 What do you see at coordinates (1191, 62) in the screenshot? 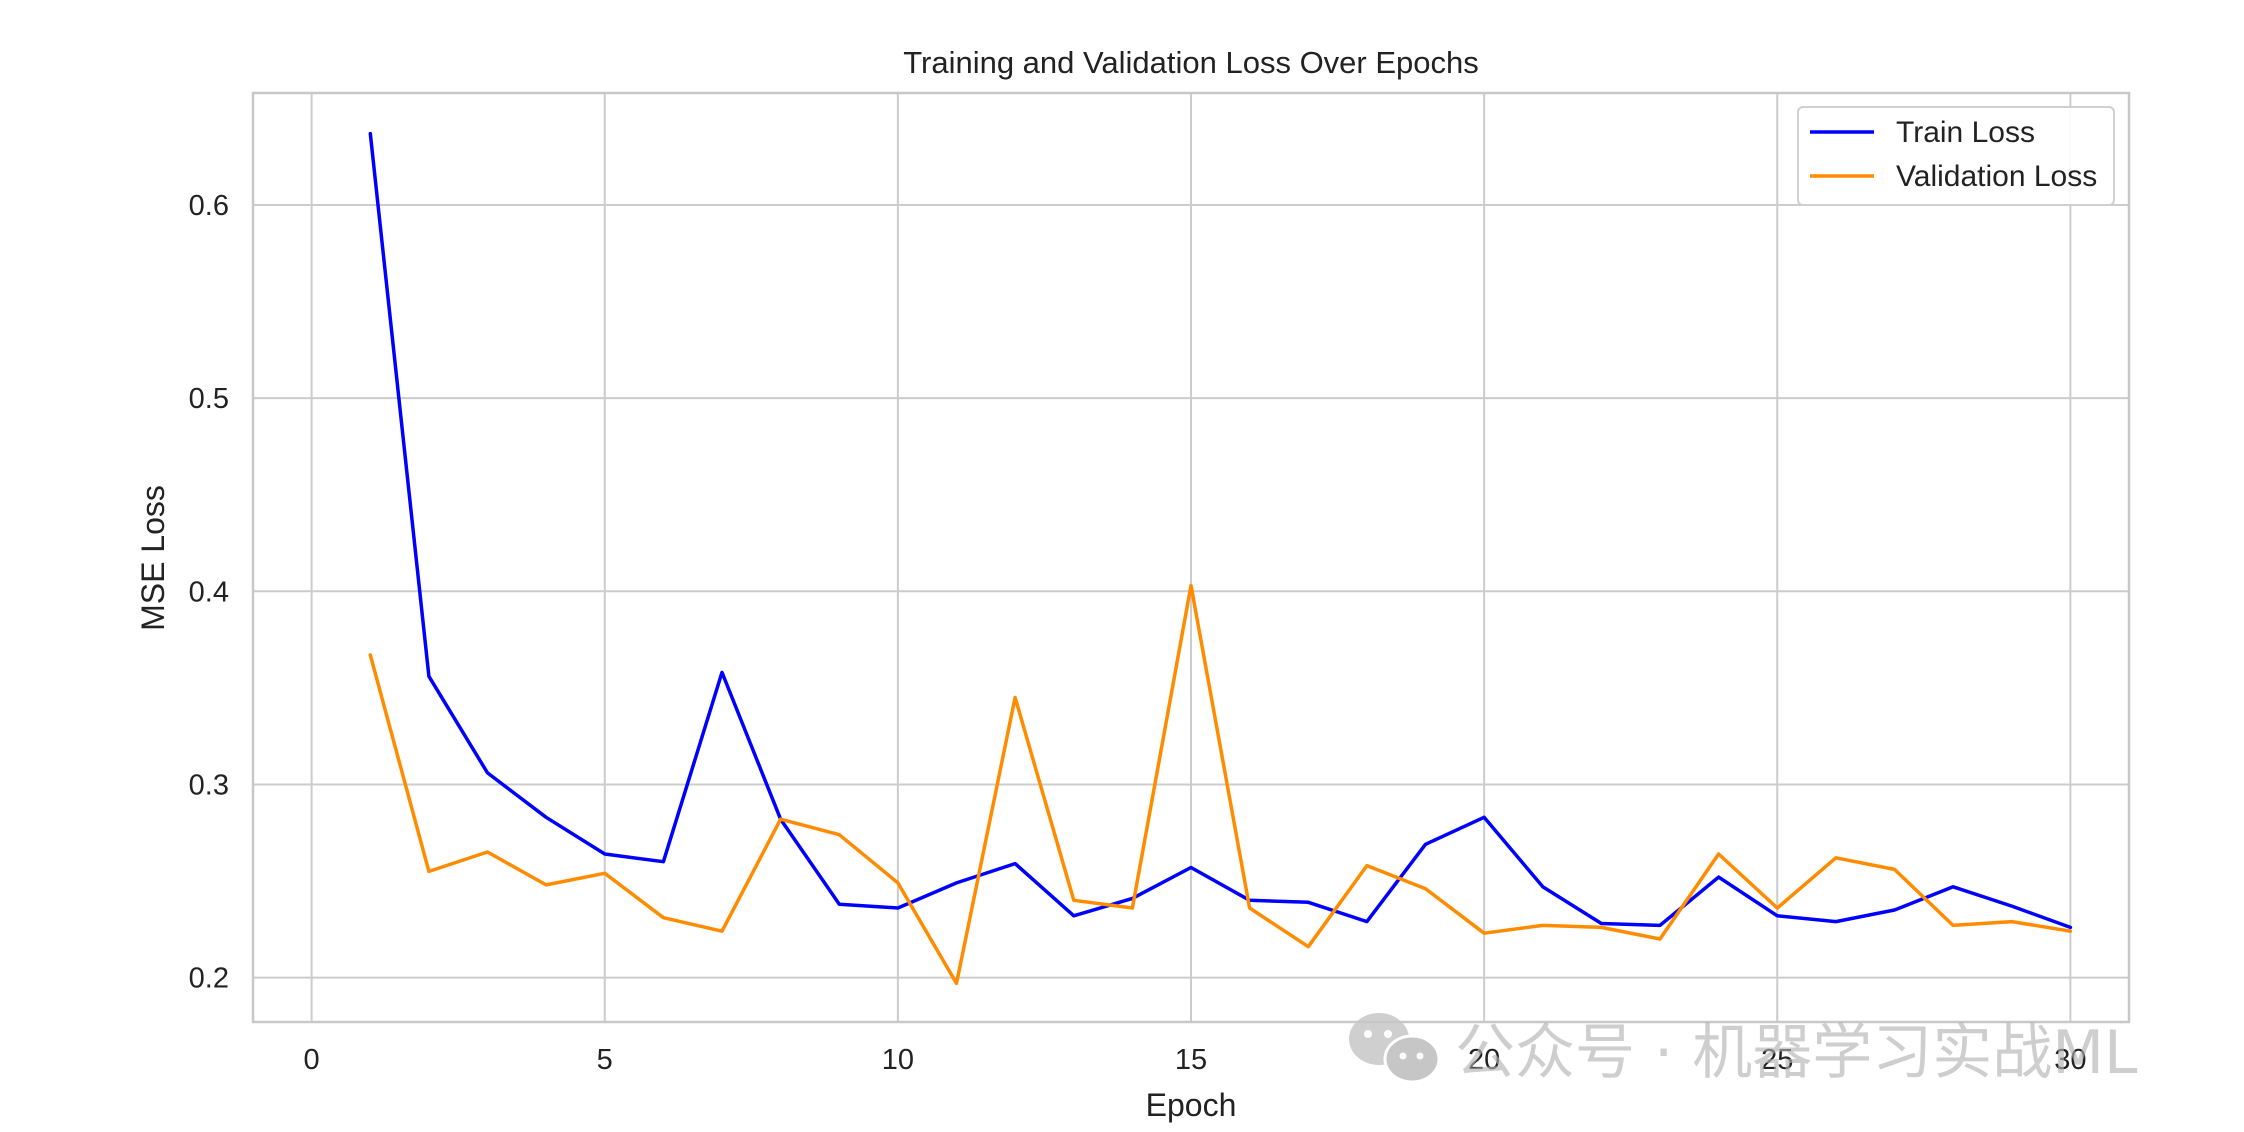
I see `chart-title: Training and Validation Loss Over Epochs` at bounding box center [1191, 62].